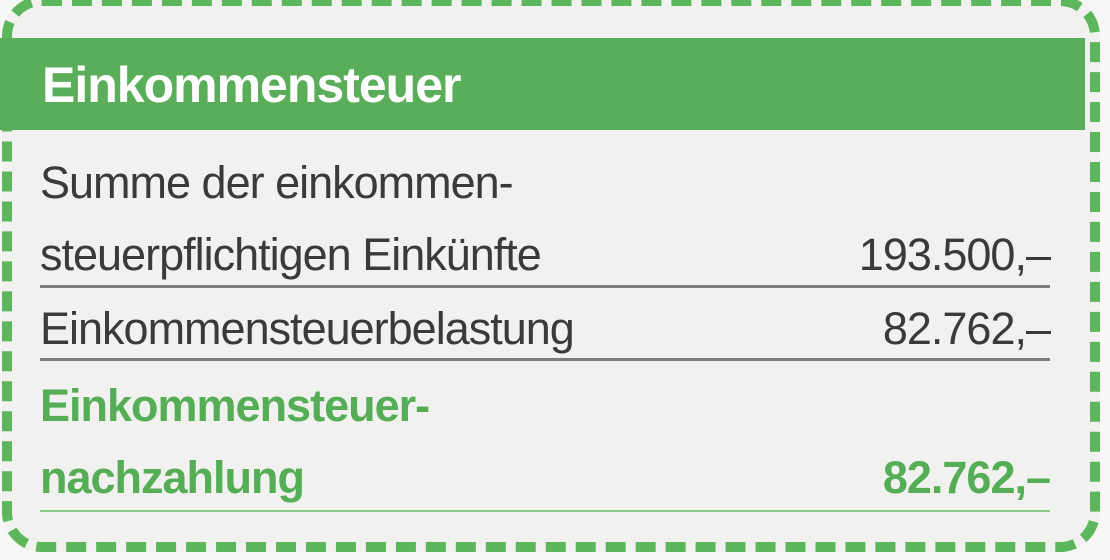  I want to click on row-label: Einkommensteuerbelastung, so click(307, 328).